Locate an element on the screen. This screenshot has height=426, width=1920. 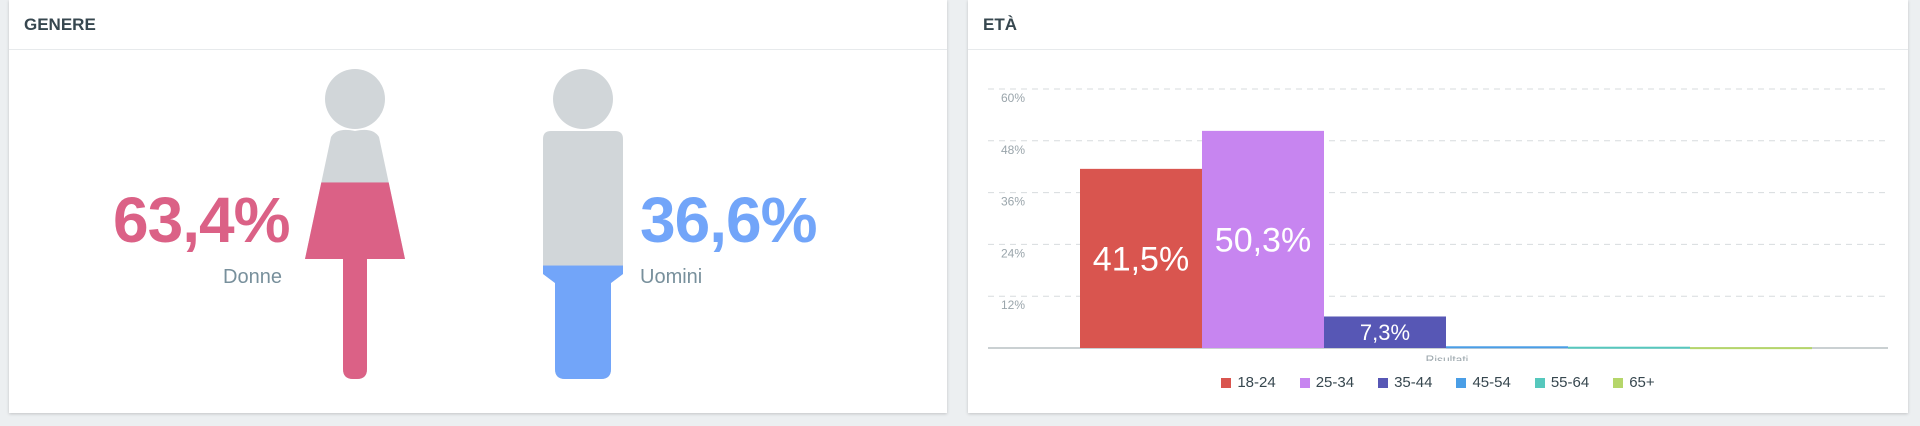
legend-item-35-44: 35-44 is located at coordinates (1405, 382).